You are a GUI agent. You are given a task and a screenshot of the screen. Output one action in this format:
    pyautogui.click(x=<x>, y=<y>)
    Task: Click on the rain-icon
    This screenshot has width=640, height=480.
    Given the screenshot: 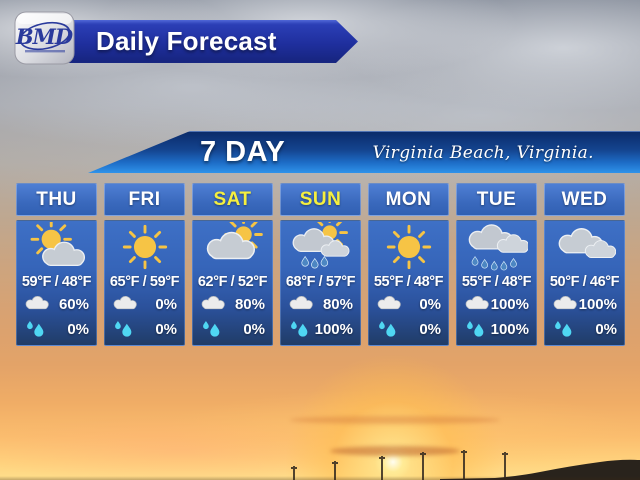 What is the action you would take?
    pyautogui.click(x=496, y=247)
    